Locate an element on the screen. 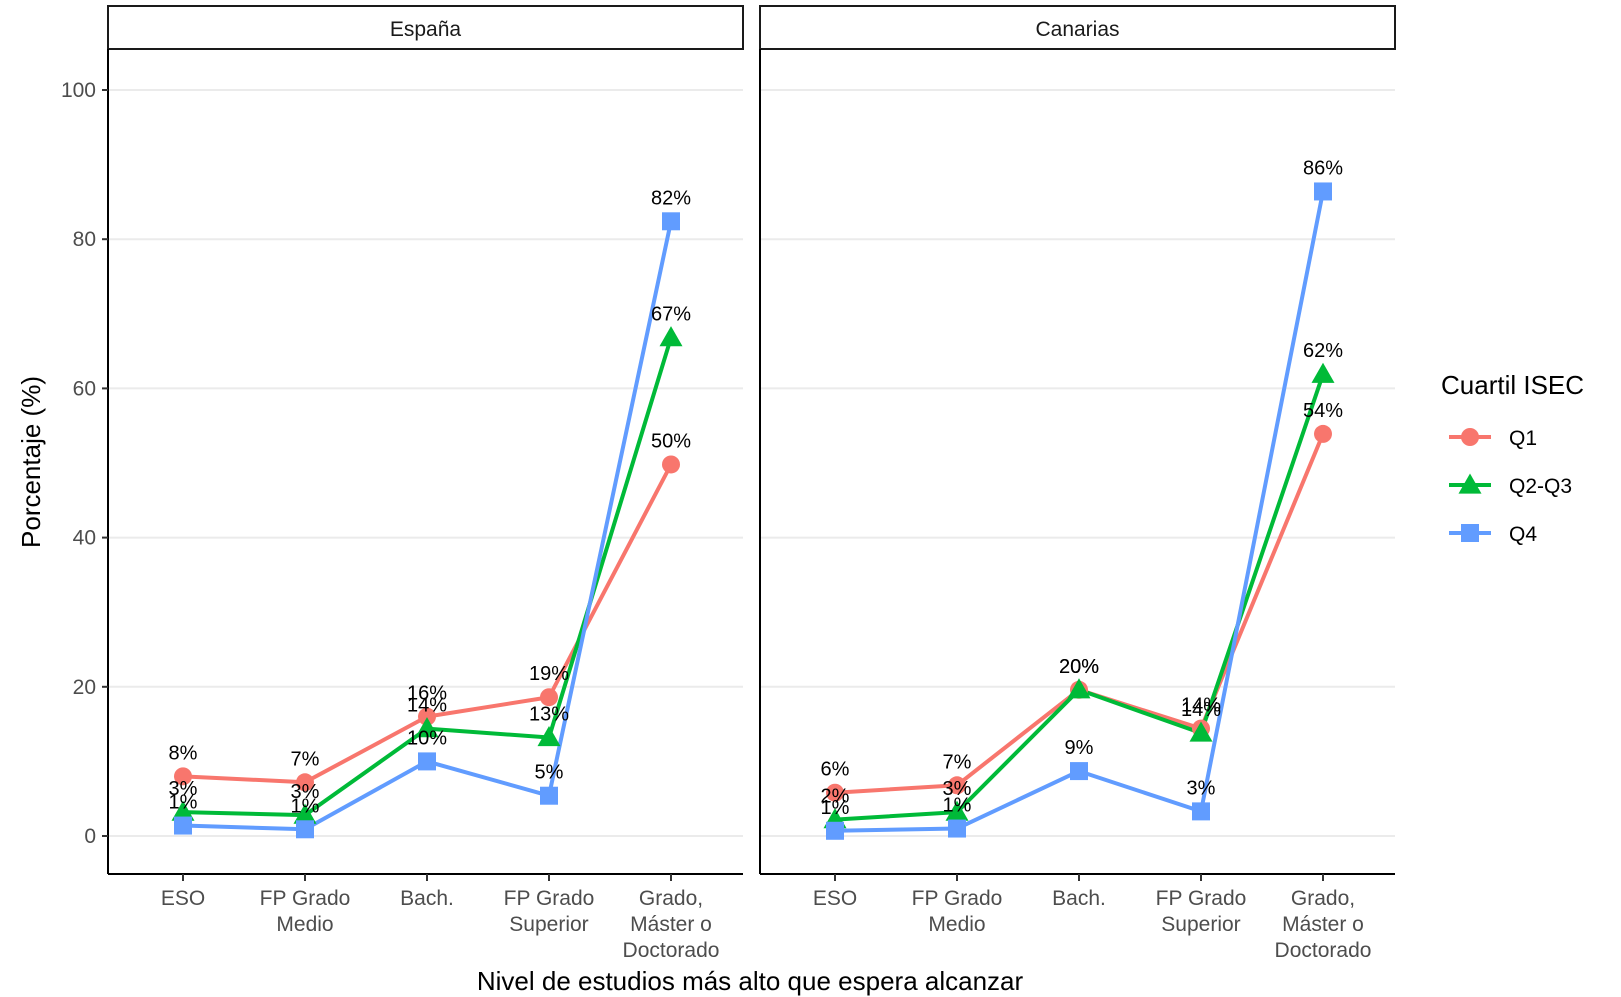 This screenshot has height=997, width=1621. legend-label: Q2-Q3 is located at coordinates (1540, 486).